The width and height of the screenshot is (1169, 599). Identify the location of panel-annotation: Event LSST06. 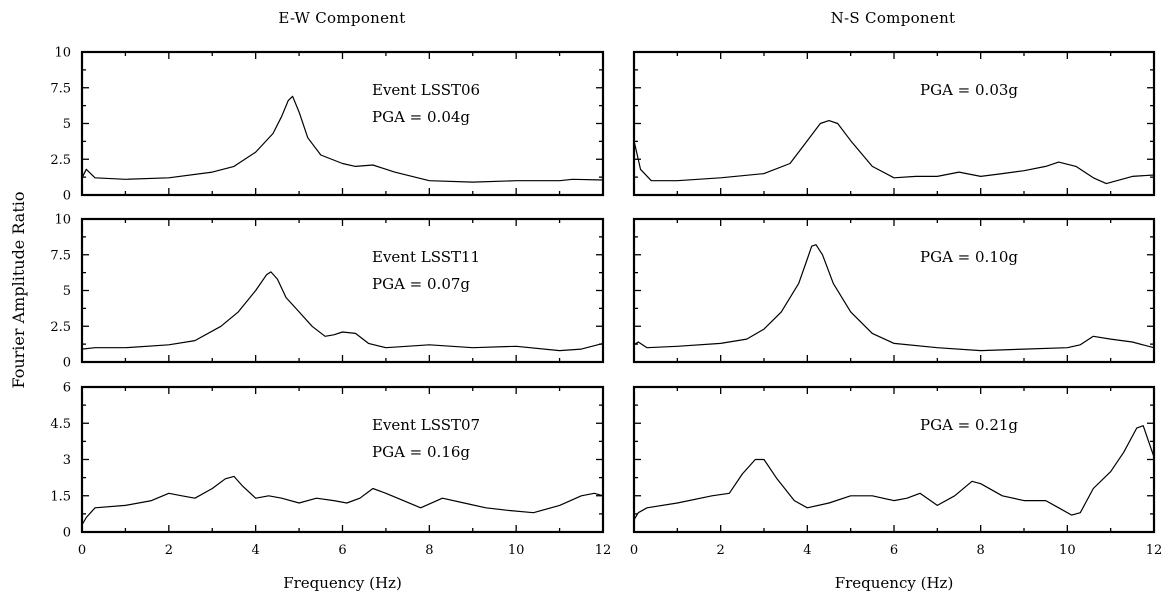
(426, 90).